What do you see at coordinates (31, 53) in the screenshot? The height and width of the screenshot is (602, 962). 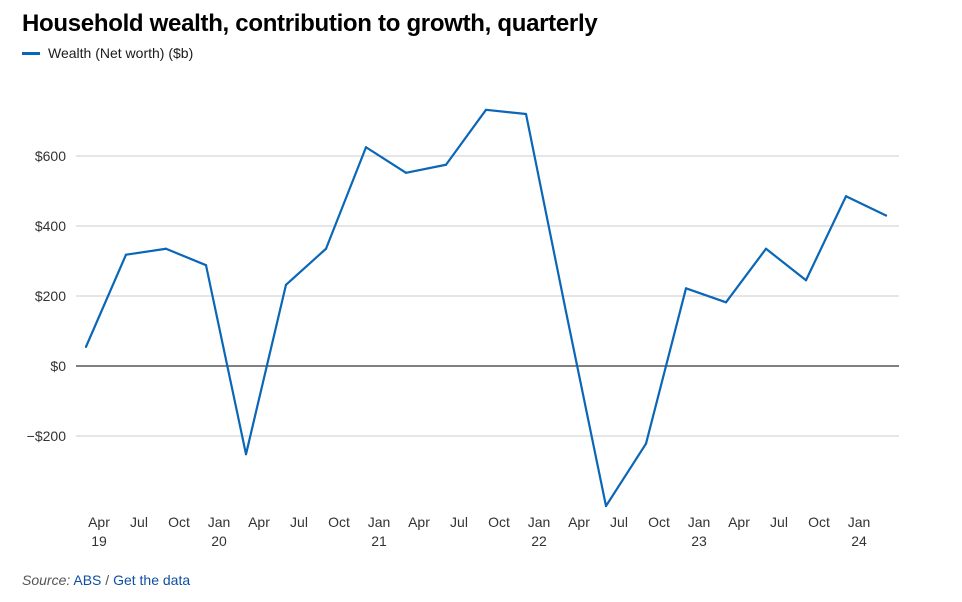 I see `legend-swatch` at bounding box center [31, 53].